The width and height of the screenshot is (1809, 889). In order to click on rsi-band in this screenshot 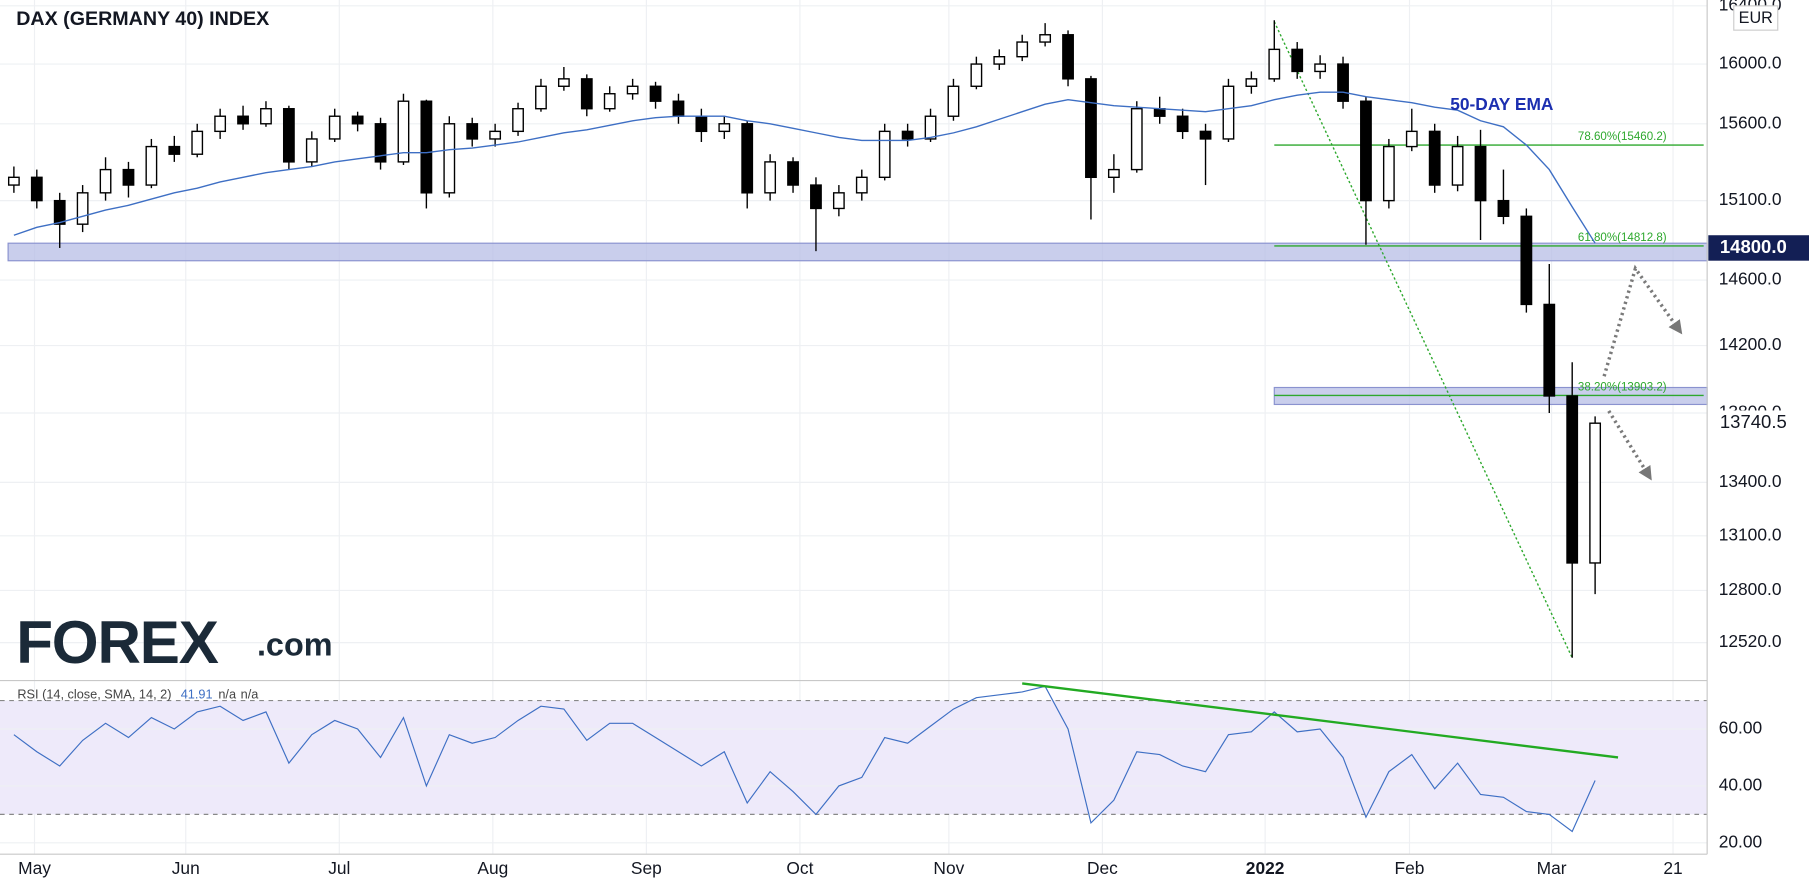, I will do `click(854, 757)`.